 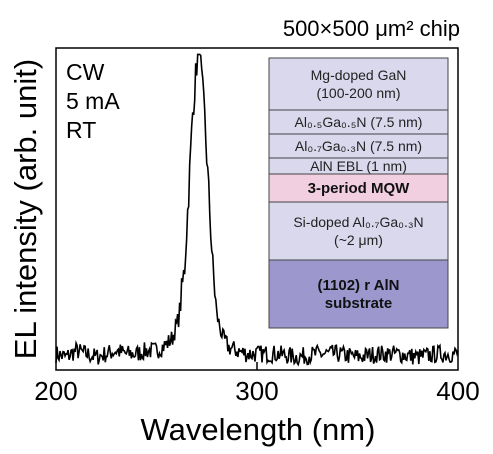 What do you see at coordinates (358, 240) in the screenshot?
I see `layer-label-line2: (~2 μm)` at bounding box center [358, 240].